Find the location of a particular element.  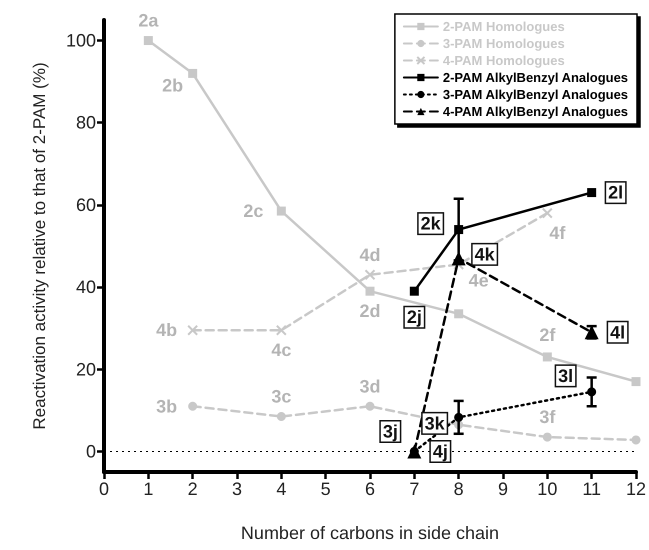

annotation: 2b is located at coordinates (173, 85).